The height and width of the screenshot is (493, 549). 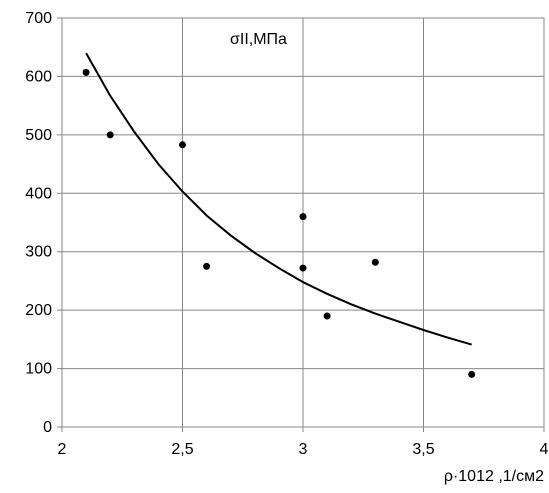 What do you see at coordinates (303, 449) in the screenshot?
I see `x-tick-label: 3` at bounding box center [303, 449].